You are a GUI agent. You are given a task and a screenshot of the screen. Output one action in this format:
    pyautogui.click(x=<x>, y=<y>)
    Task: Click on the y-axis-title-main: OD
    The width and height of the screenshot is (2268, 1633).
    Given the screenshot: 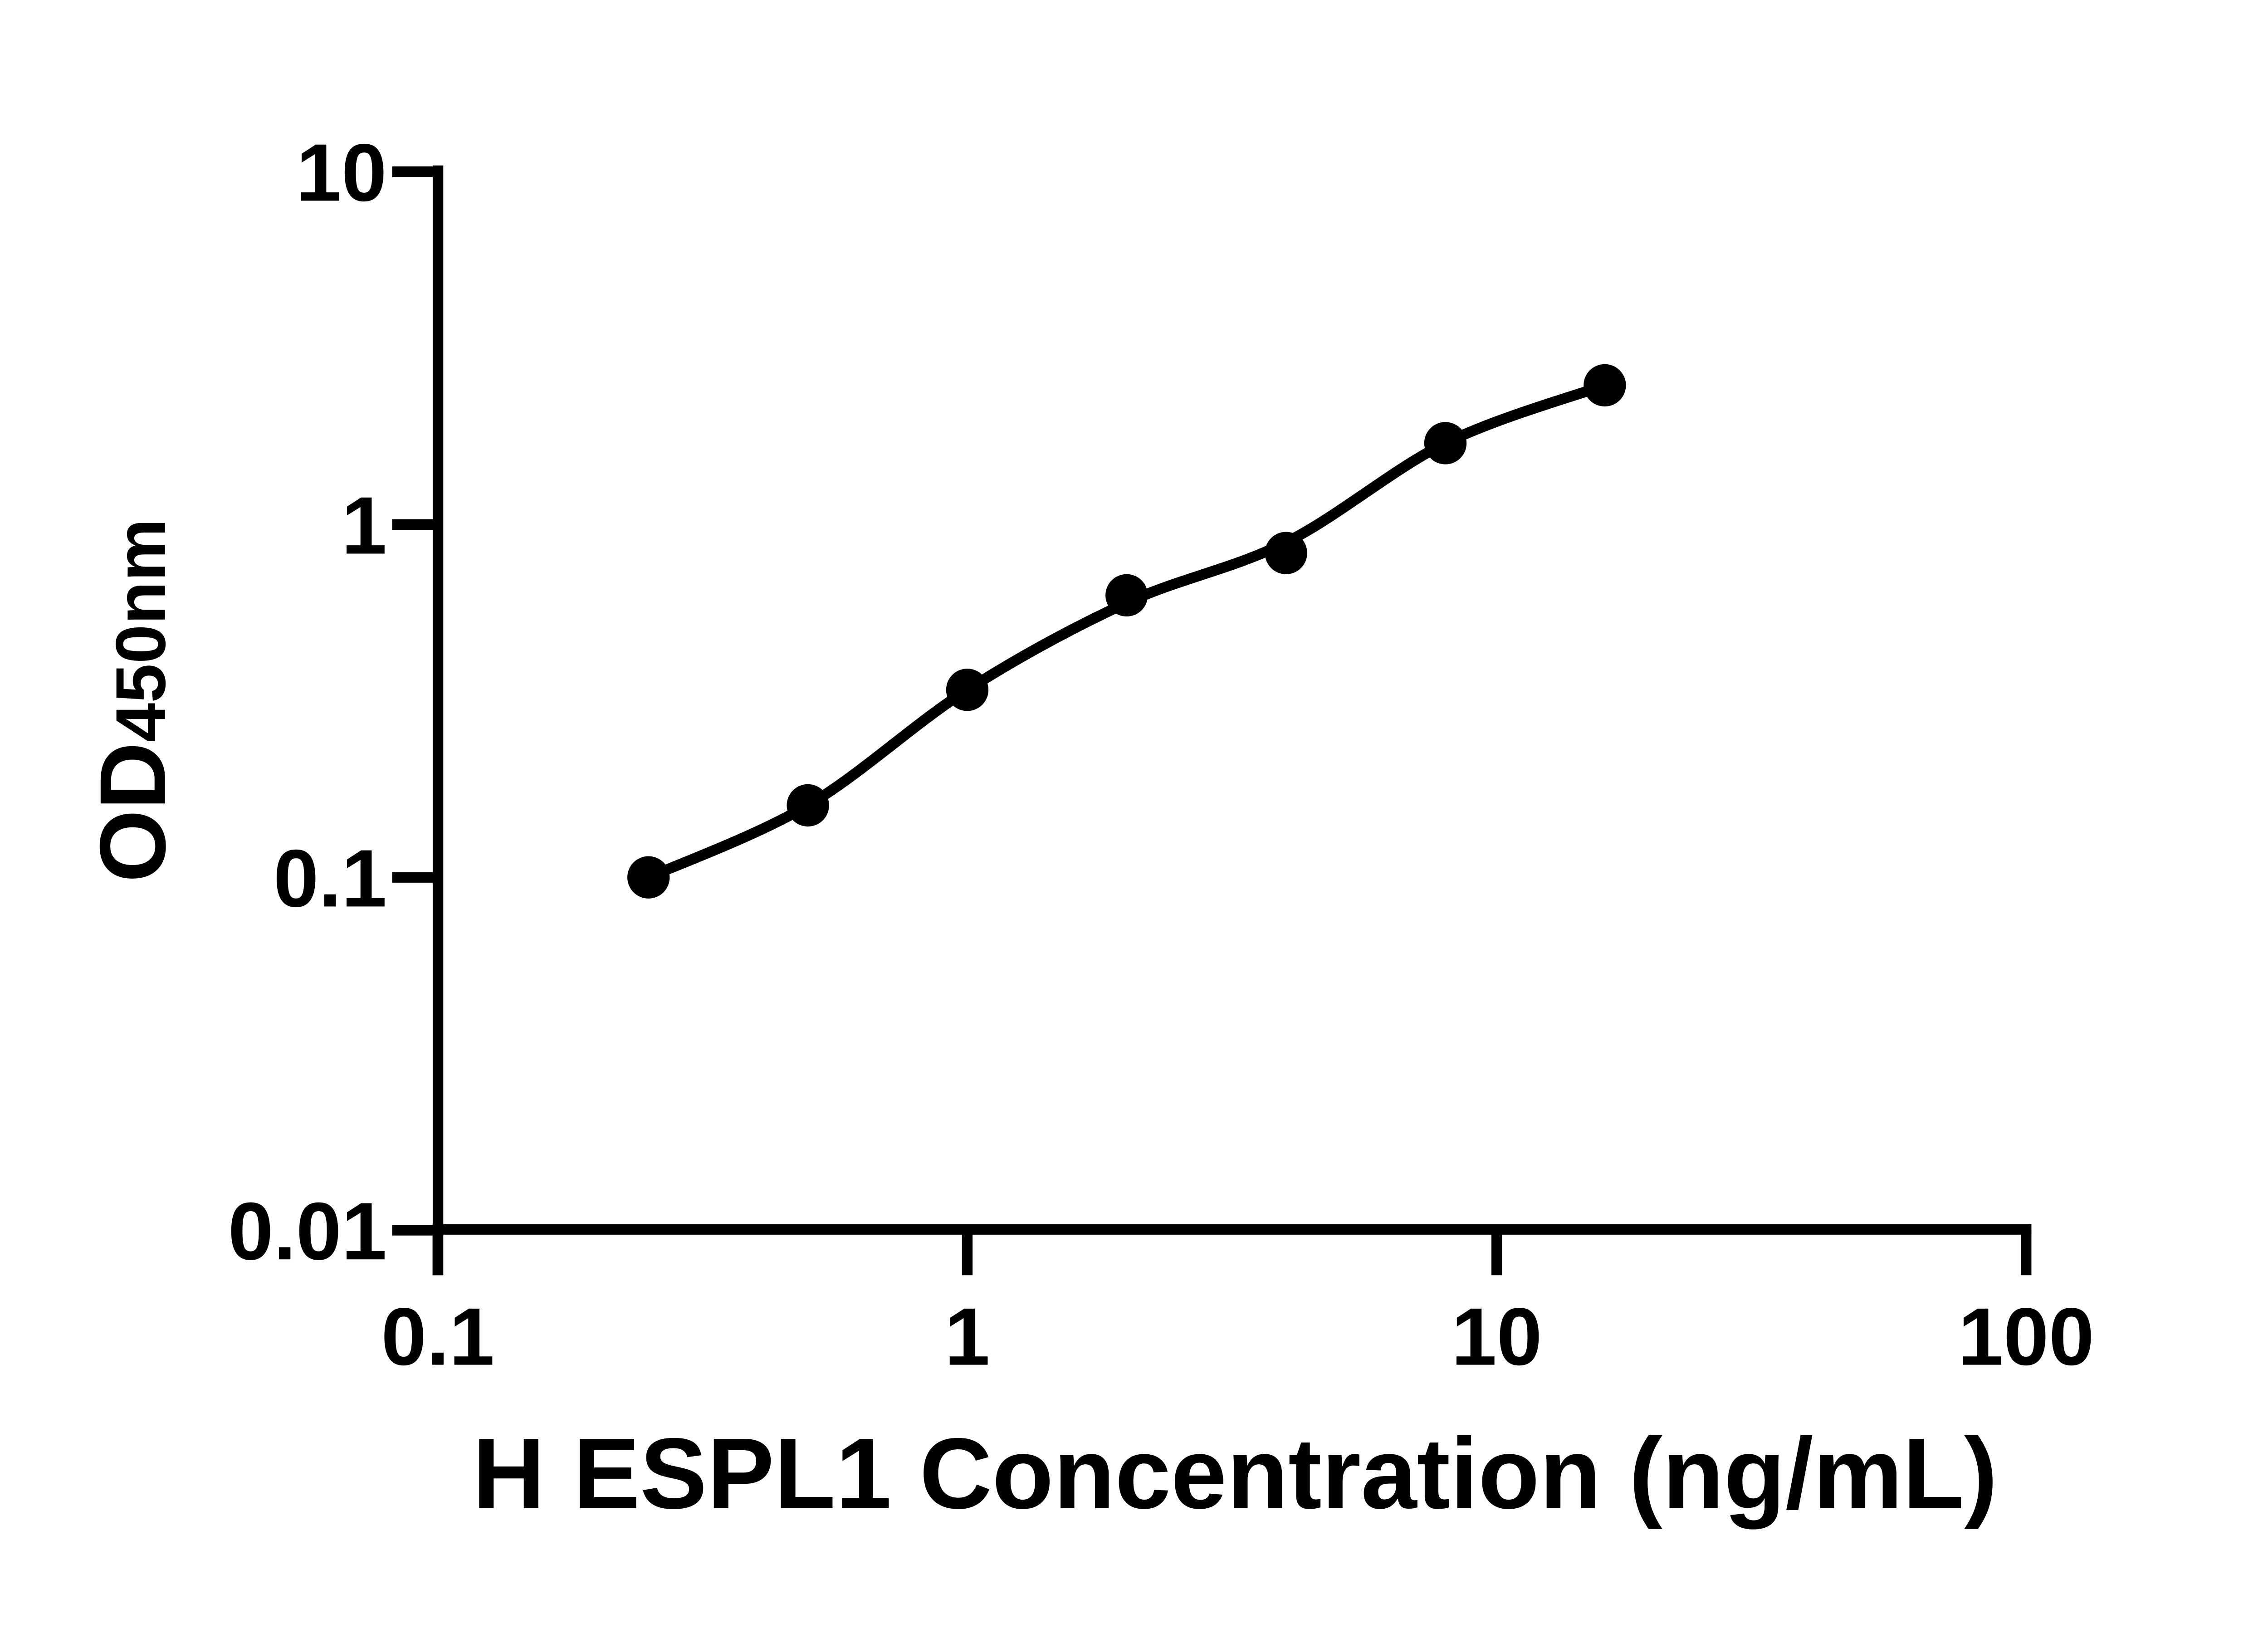 What is the action you would take?
    pyautogui.click(x=133, y=812)
    